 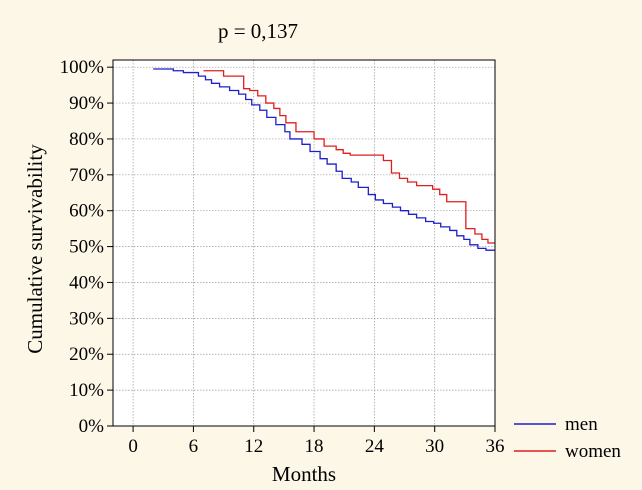 I want to click on x-tick-label: 30, so click(x=434, y=446).